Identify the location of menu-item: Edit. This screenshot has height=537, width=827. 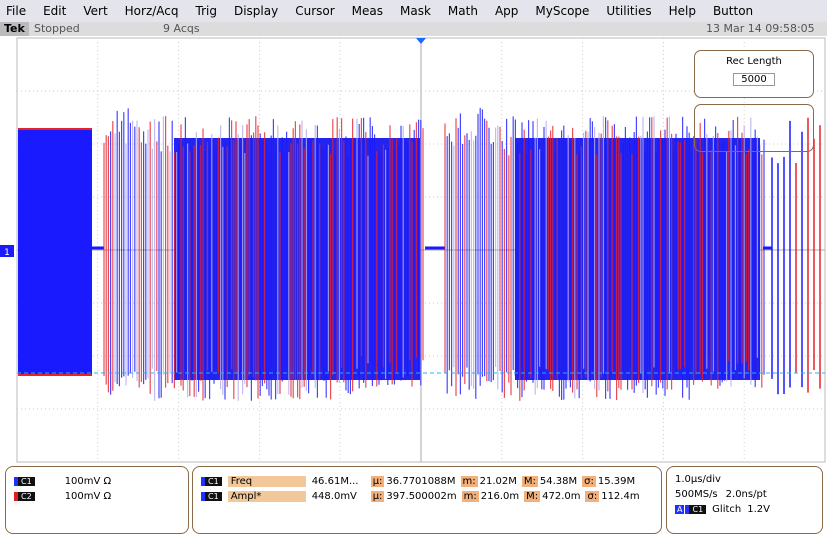
(55, 11).